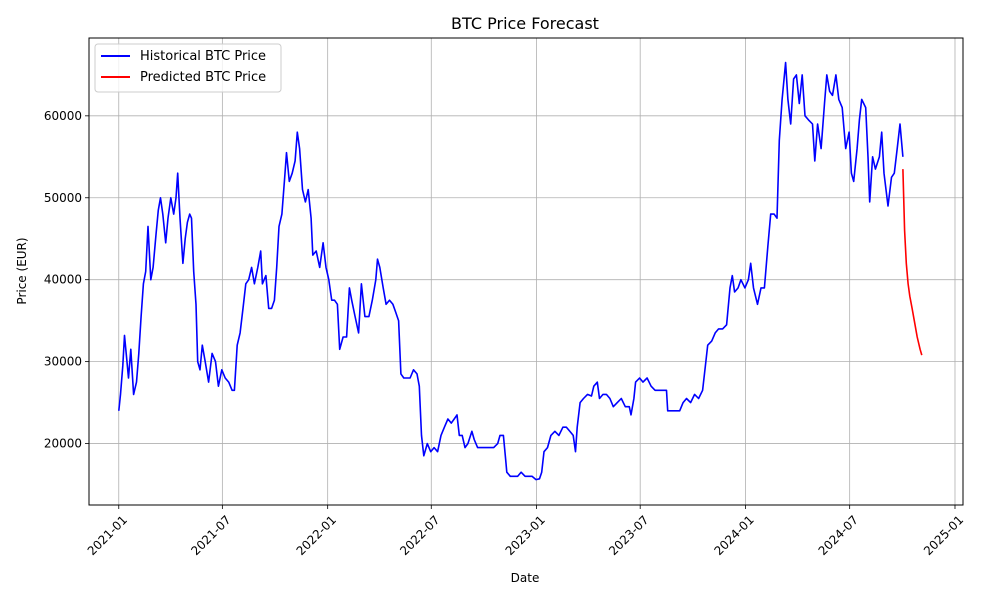 This screenshot has width=1000, height=600. Describe the element at coordinates (525, 578) in the screenshot. I see `x-axis-label: Date` at that location.